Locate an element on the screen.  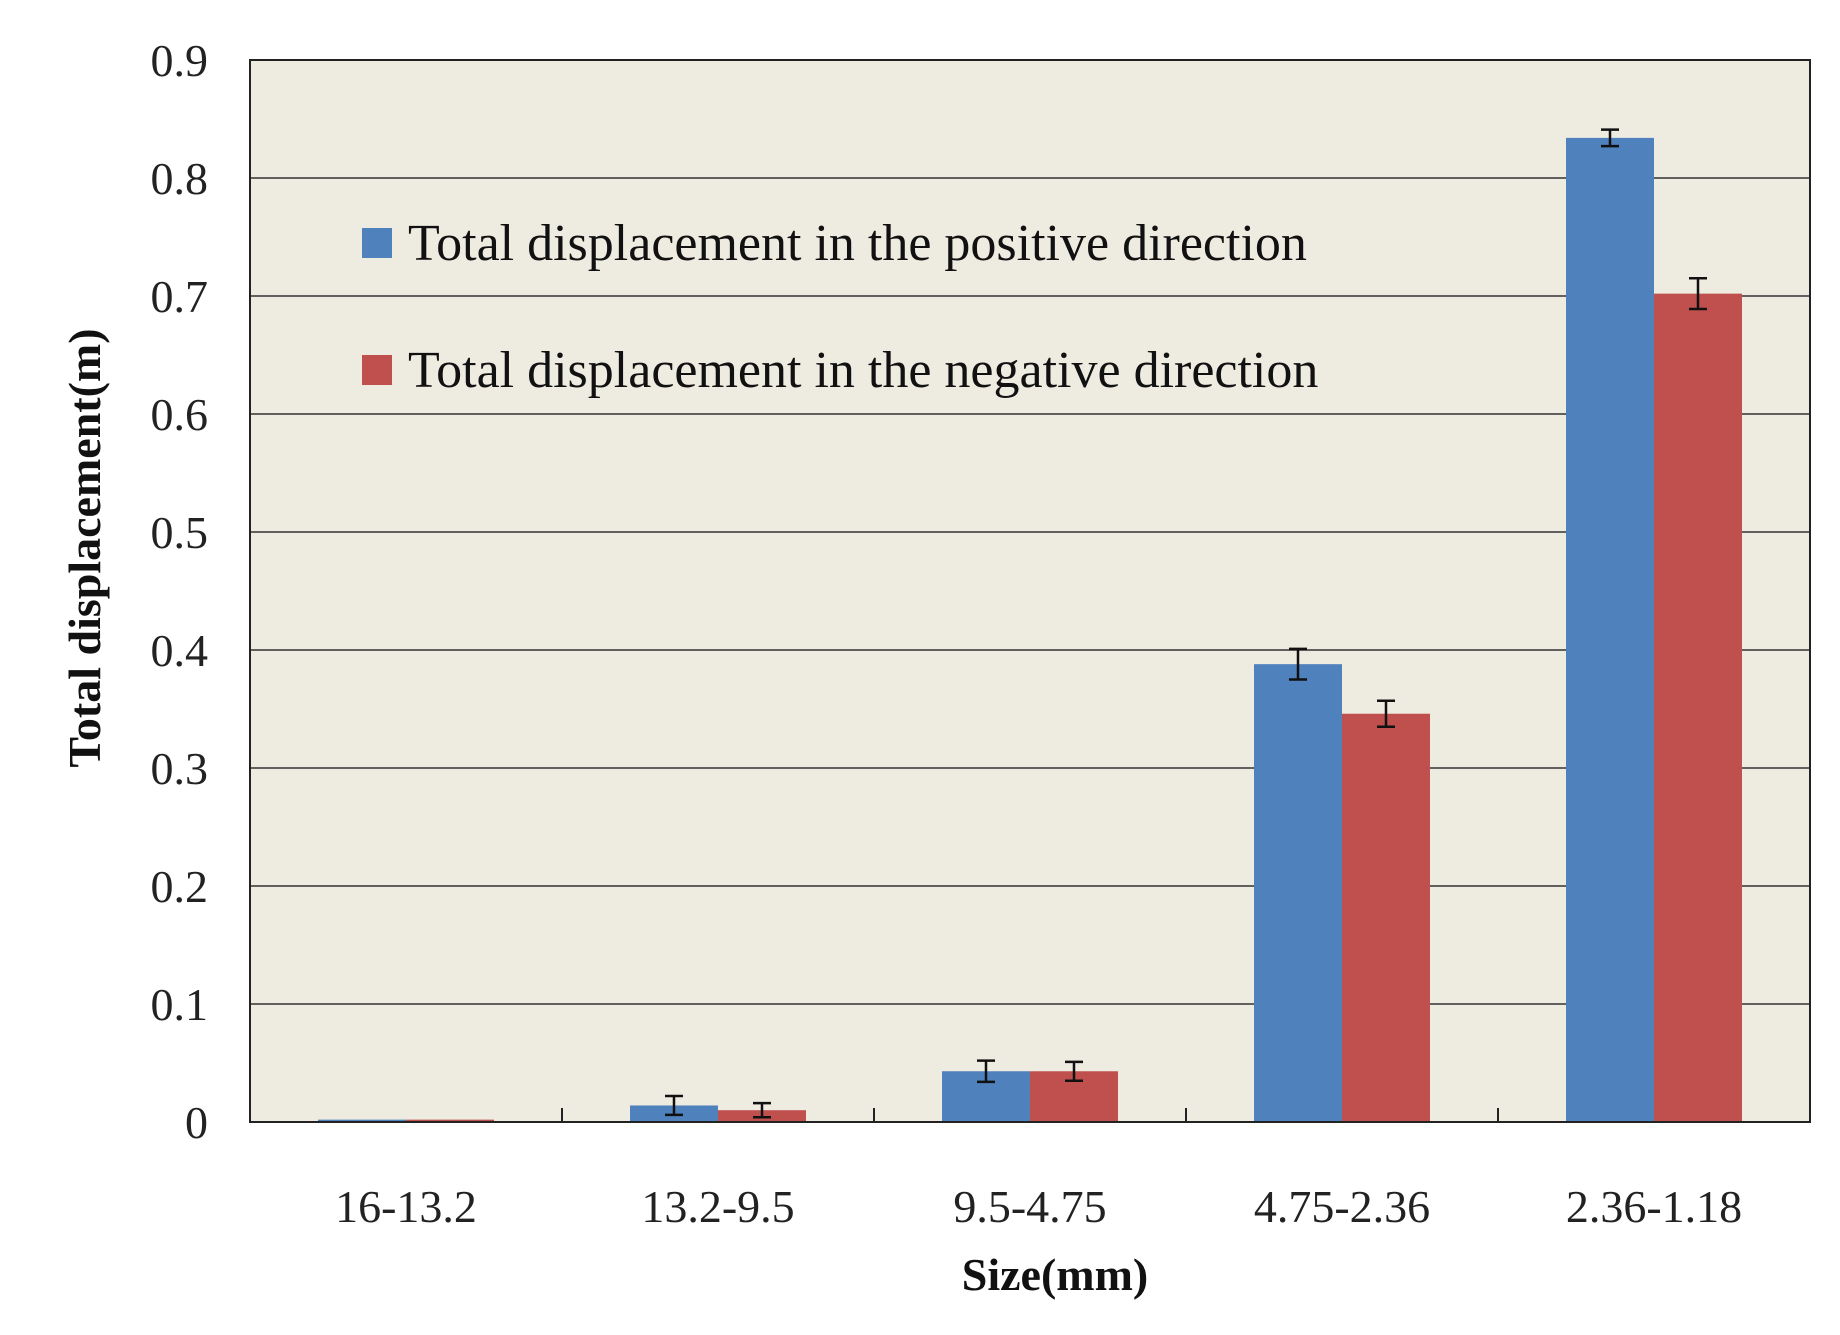
y-tick-label: 0.6 is located at coordinates (180, 414).